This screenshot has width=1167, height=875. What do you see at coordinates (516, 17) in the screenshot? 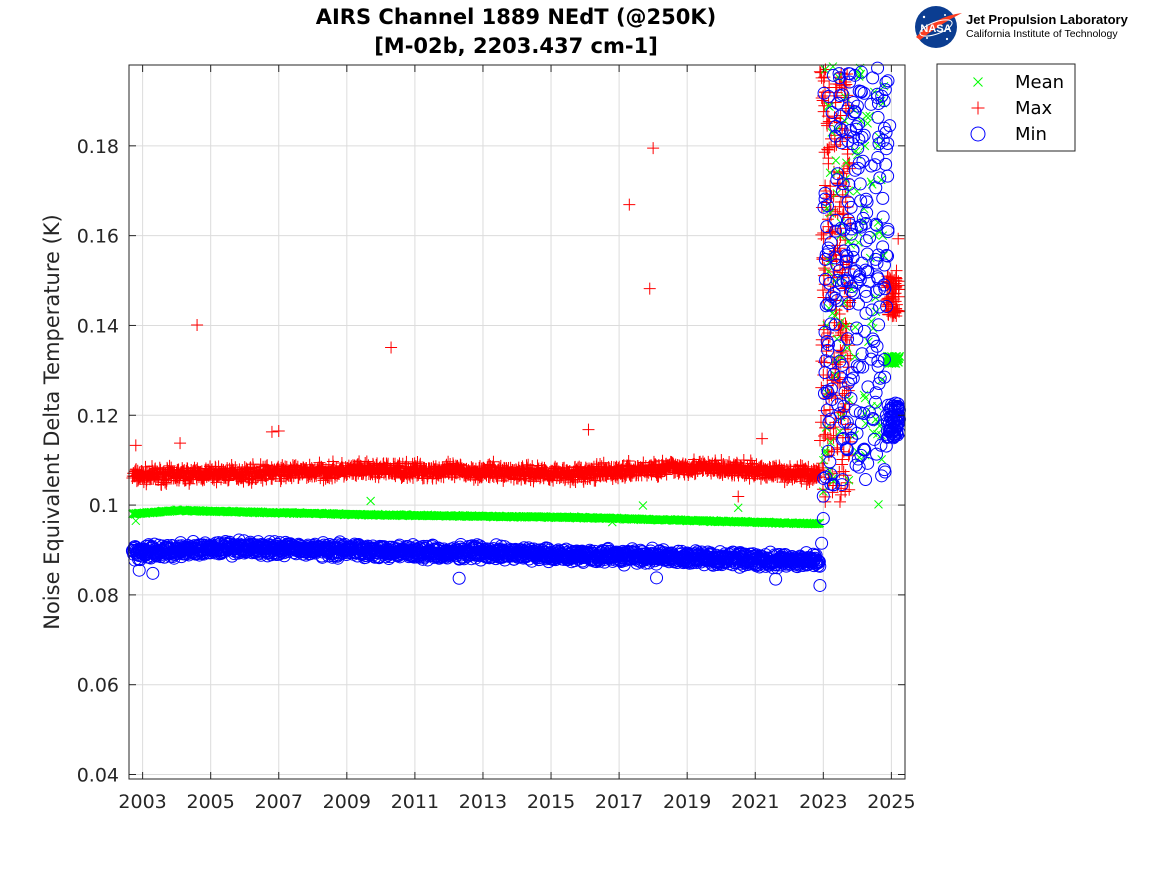
I see `chart-title: AIRS Channel 1889 NEdT (@250K)` at bounding box center [516, 17].